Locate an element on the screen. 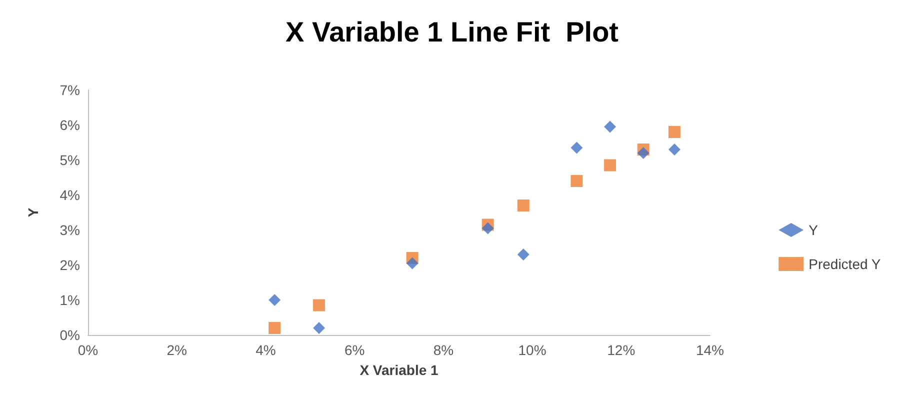 This screenshot has width=904, height=419. x-axis-title: X Variable 1 is located at coordinates (399, 370).